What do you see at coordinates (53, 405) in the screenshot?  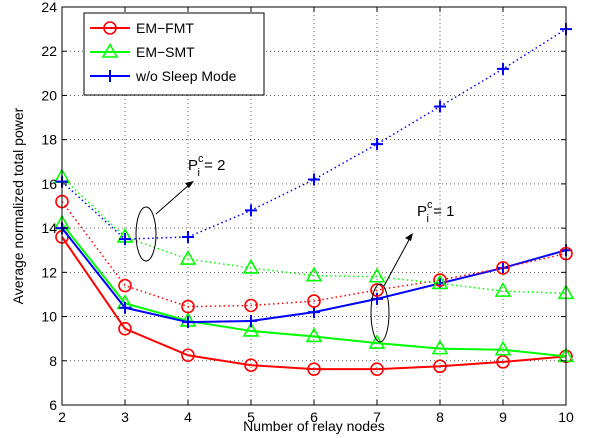 I see `y-tick-label: 6` at bounding box center [53, 405].